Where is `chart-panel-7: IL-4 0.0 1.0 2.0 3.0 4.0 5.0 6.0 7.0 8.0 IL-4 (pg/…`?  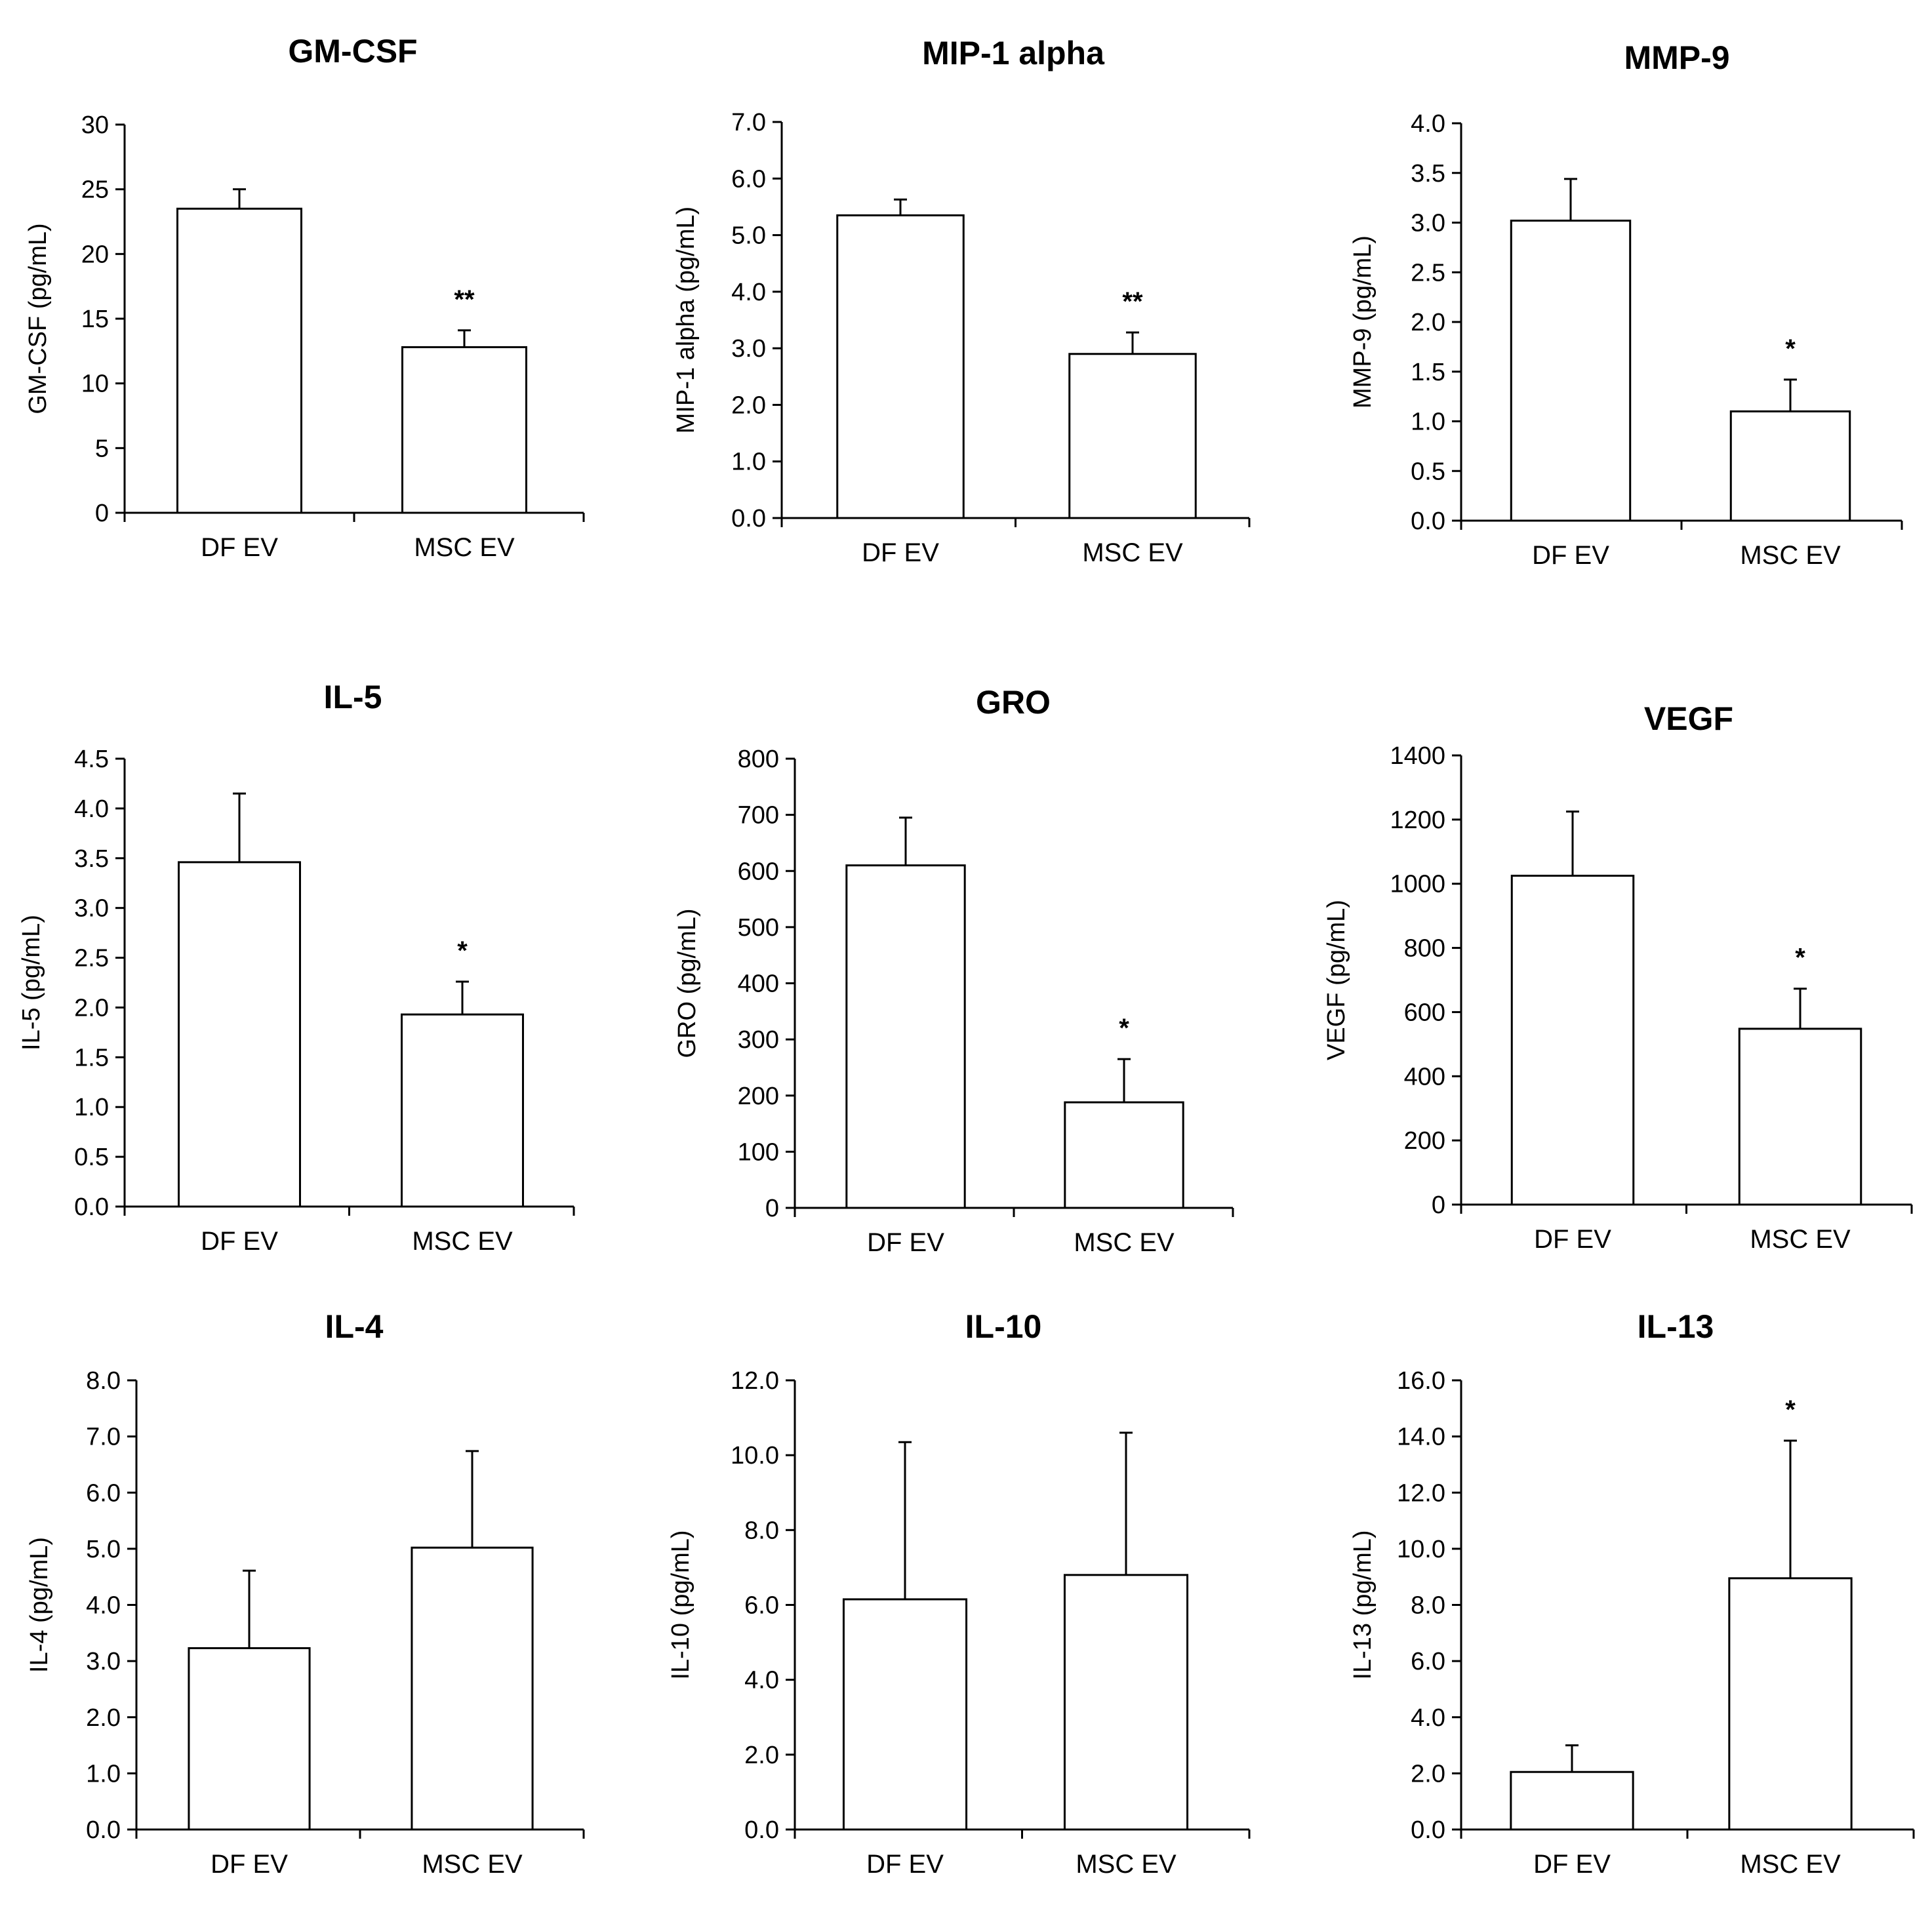 chart-panel-7: IL-4 0.0 1.0 2.0 3.0 4.0 5.0 6.0 7.0 8.0 IL-4 (pg/… is located at coordinates (305, 1593).